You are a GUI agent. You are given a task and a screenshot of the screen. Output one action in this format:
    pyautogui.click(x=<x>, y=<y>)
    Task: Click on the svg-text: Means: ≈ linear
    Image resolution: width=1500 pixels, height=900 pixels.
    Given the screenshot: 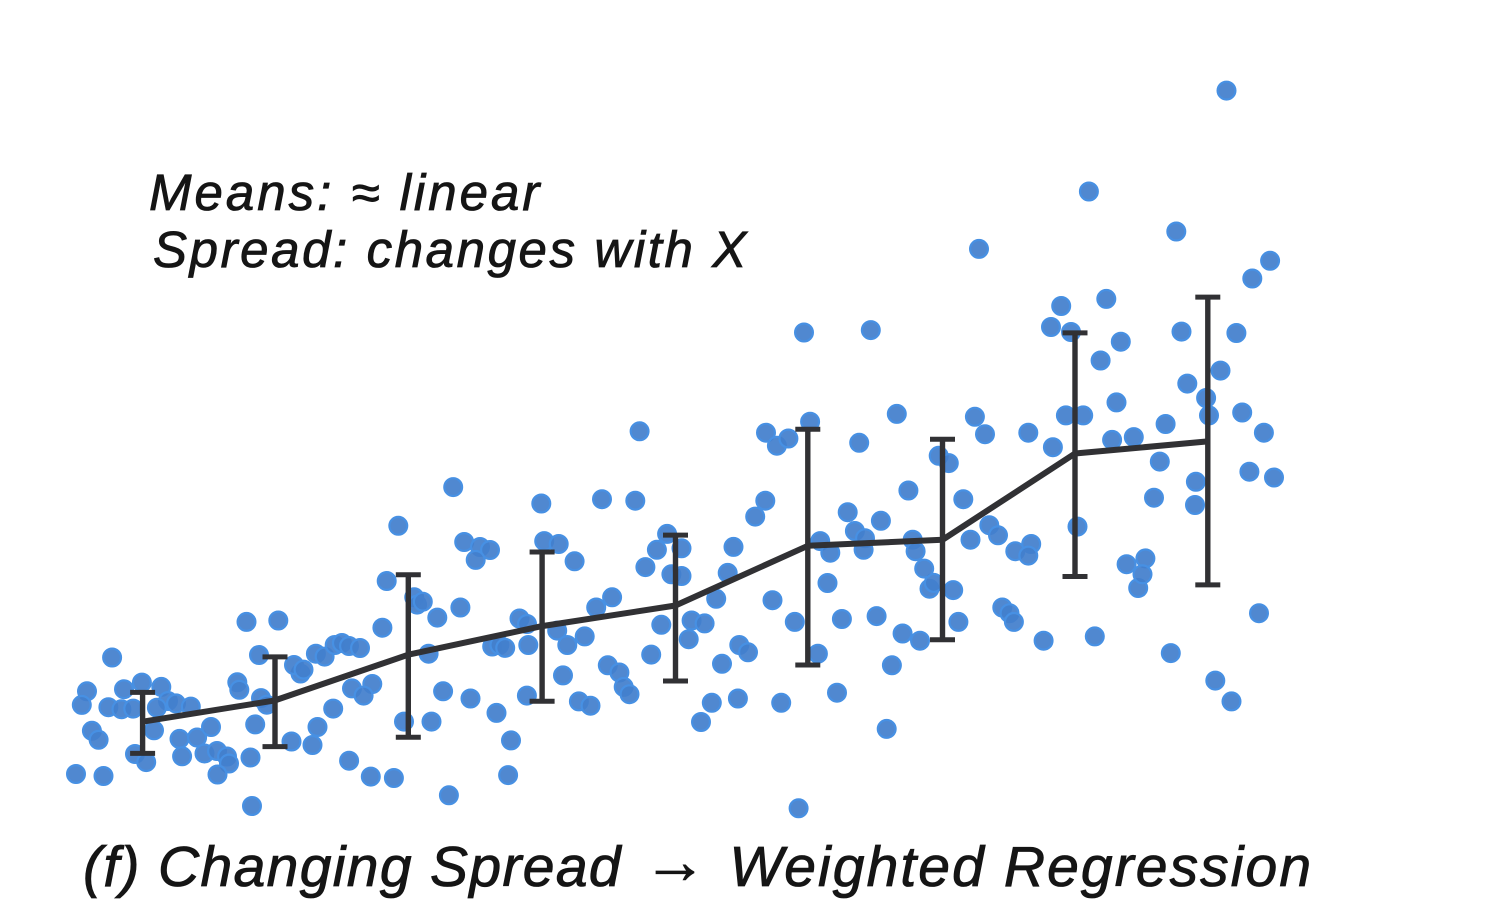 What is the action you would take?
    pyautogui.click(x=345, y=192)
    